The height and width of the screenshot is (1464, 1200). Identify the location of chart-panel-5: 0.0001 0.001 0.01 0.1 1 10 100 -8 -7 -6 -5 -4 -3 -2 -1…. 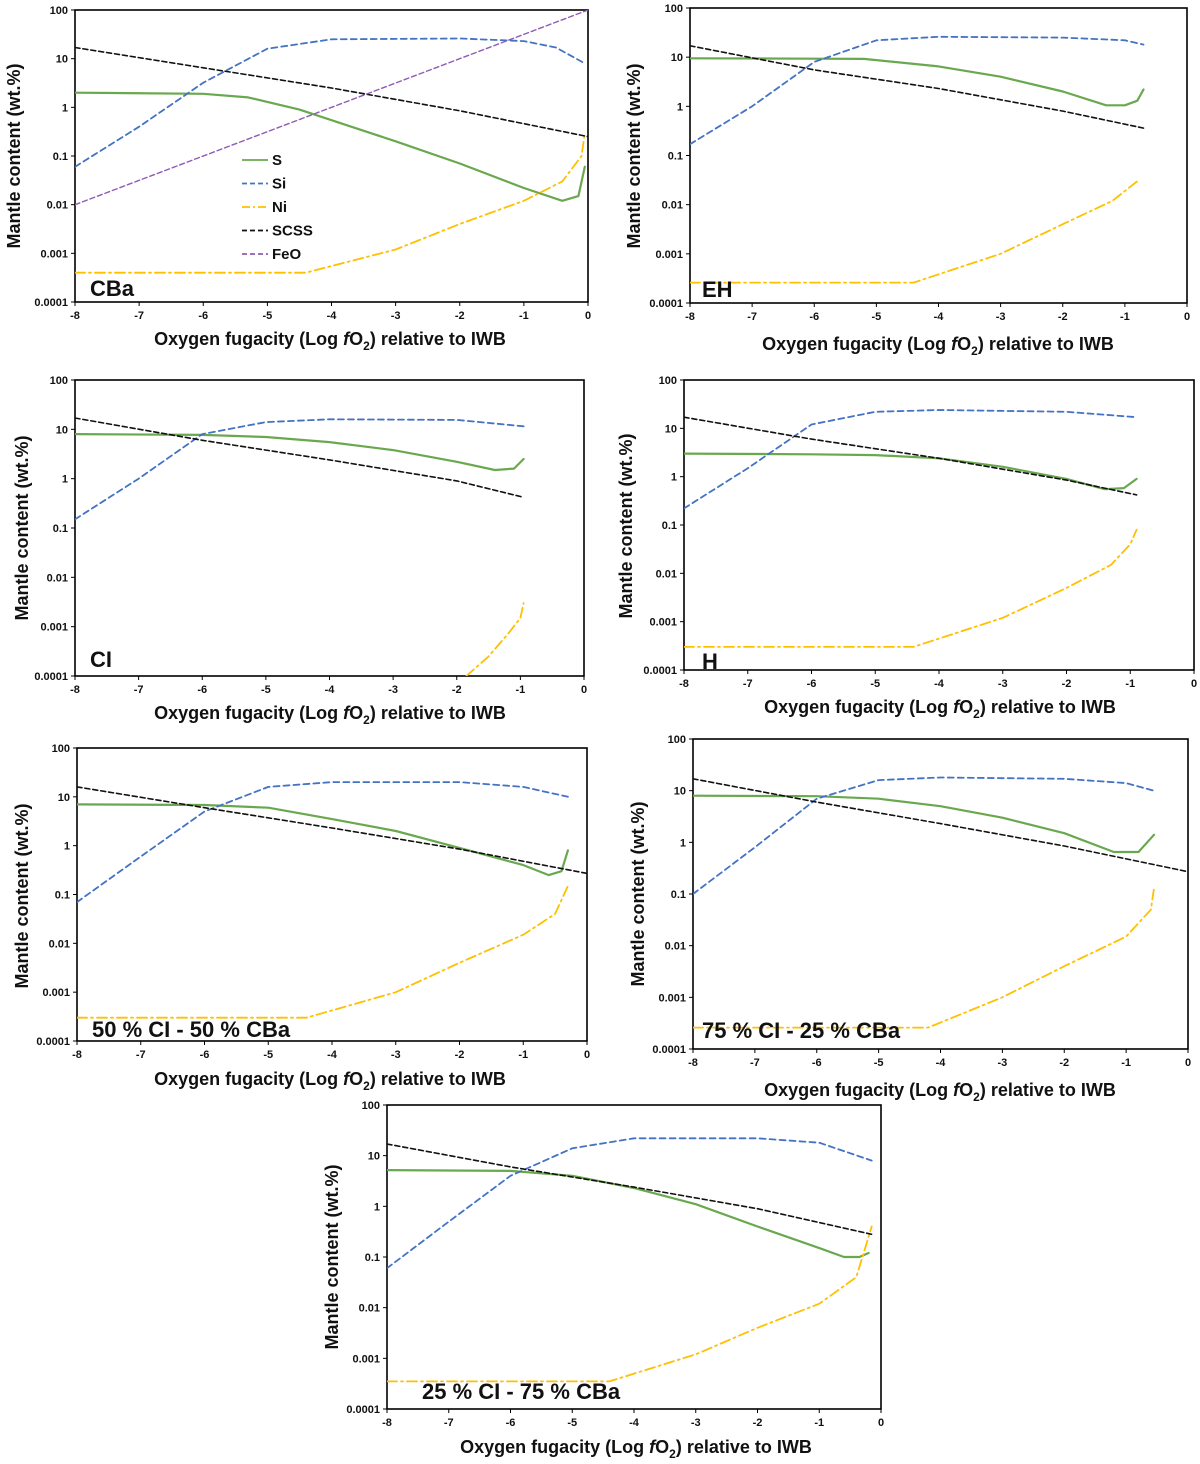
(909, 919).